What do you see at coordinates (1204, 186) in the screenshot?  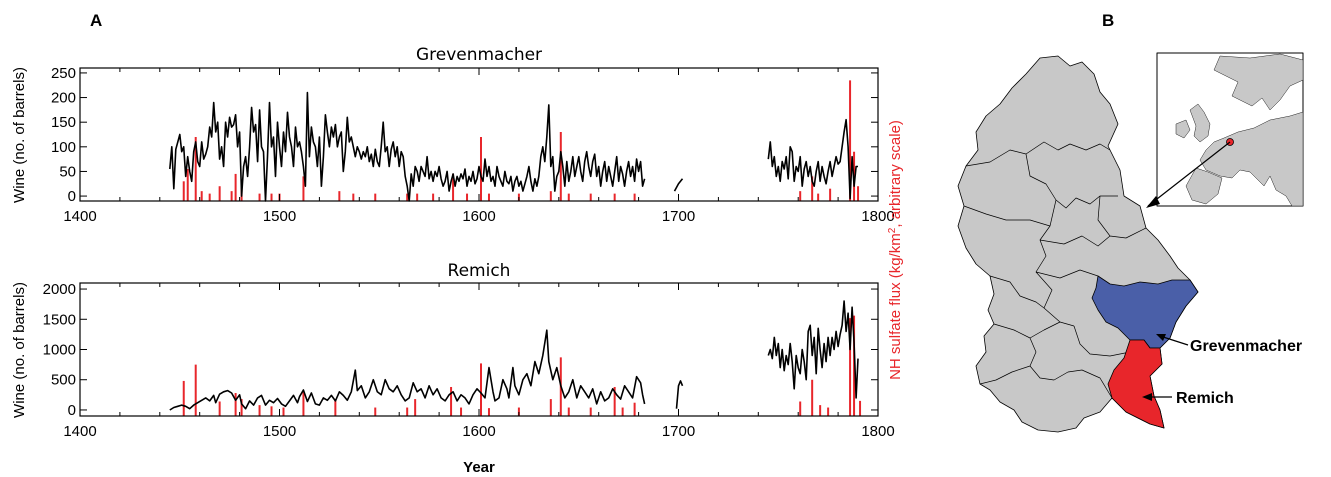 I see `iberia-landmass` at bounding box center [1204, 186].